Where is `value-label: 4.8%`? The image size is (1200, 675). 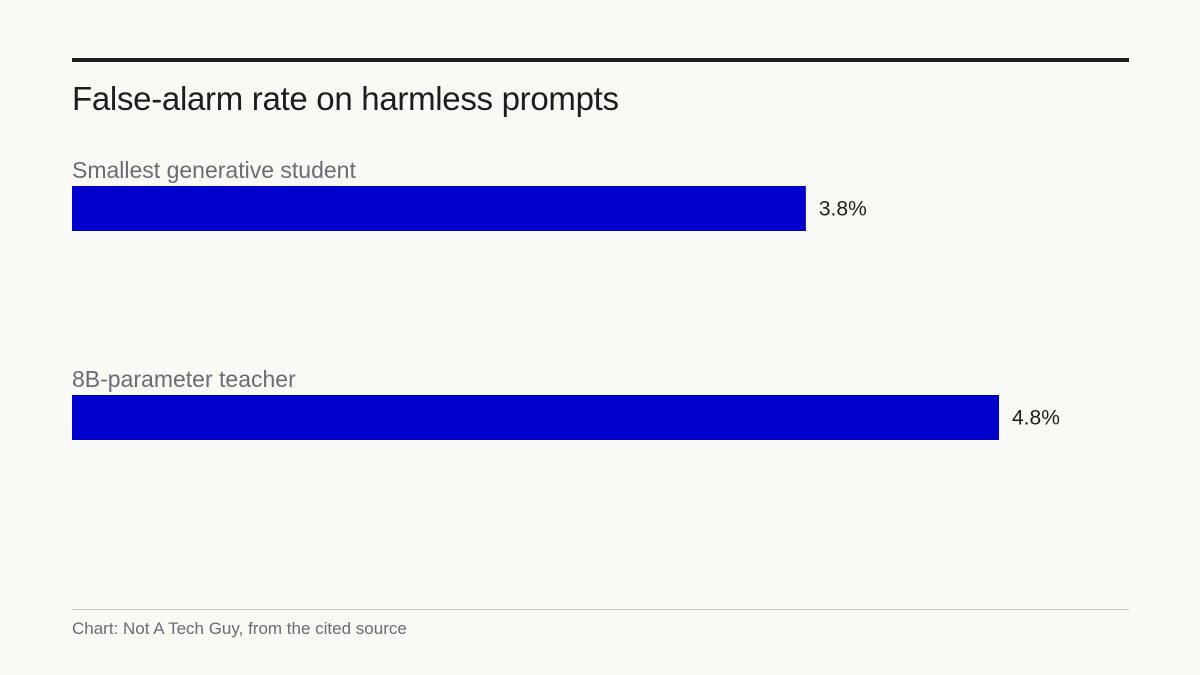
value-label: 4.8% is located at coordinates (1036, 418).